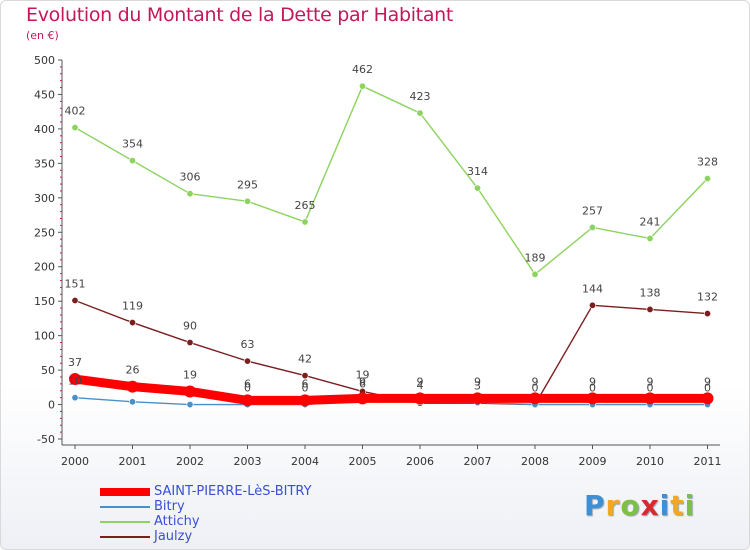 This screenshot has height=550, width=750. What do you see at coordinates (420, 461) in the screenshot?
I see `x-tick-label: 2006` at bounding box center [420, 461].